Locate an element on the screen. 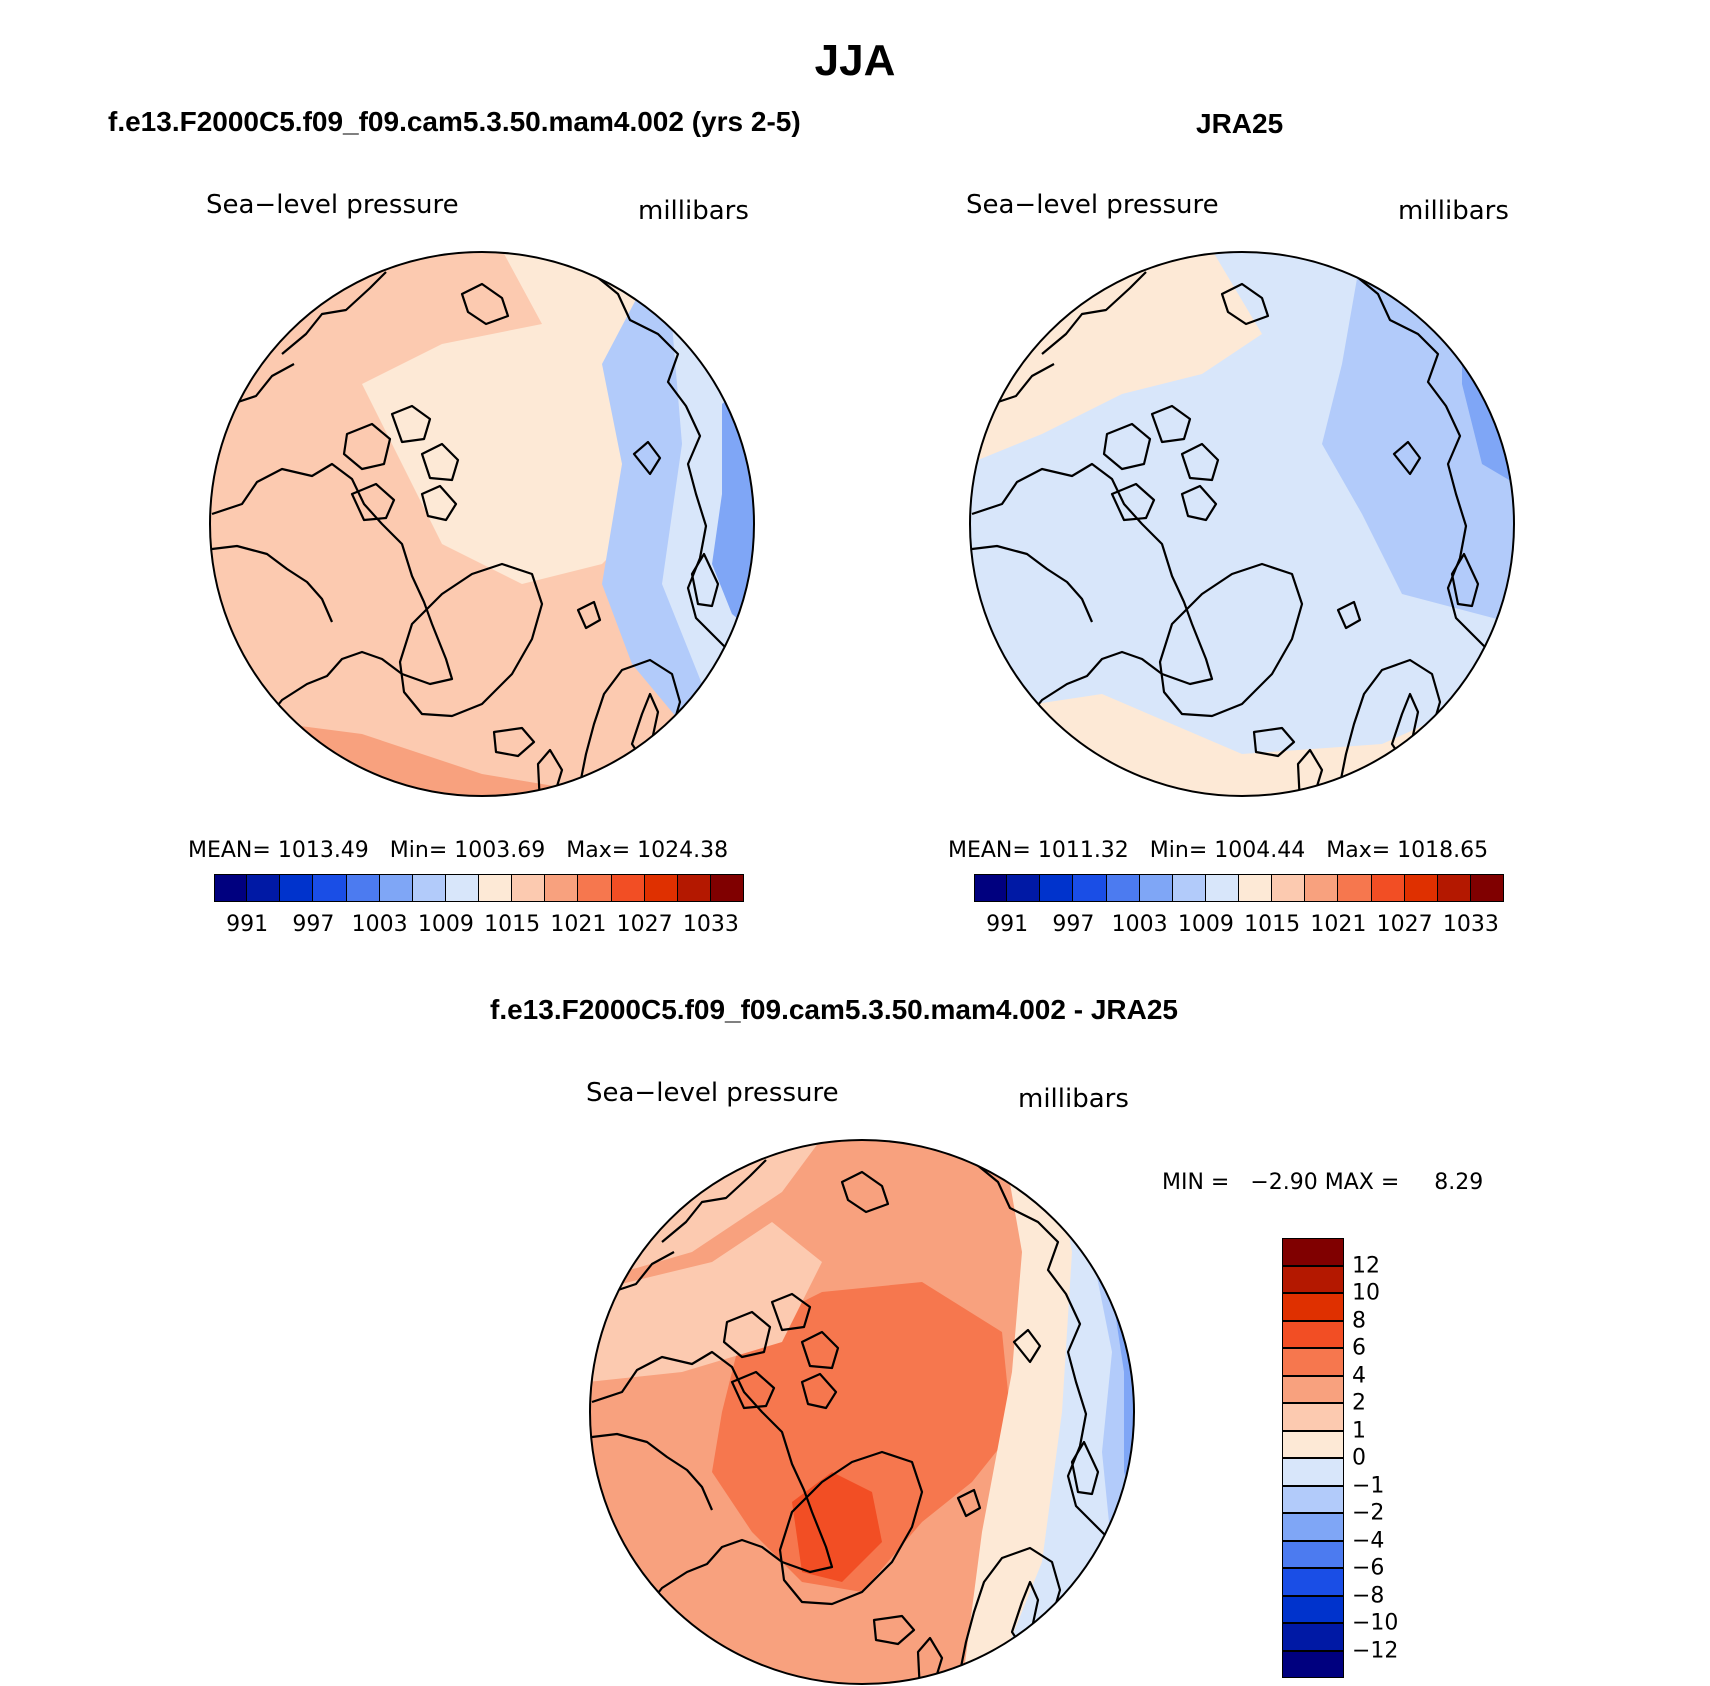 This screenshot has height=1686, width=1710. colorbar-tick-label: −10 is located at coordinates (1375, 1623).